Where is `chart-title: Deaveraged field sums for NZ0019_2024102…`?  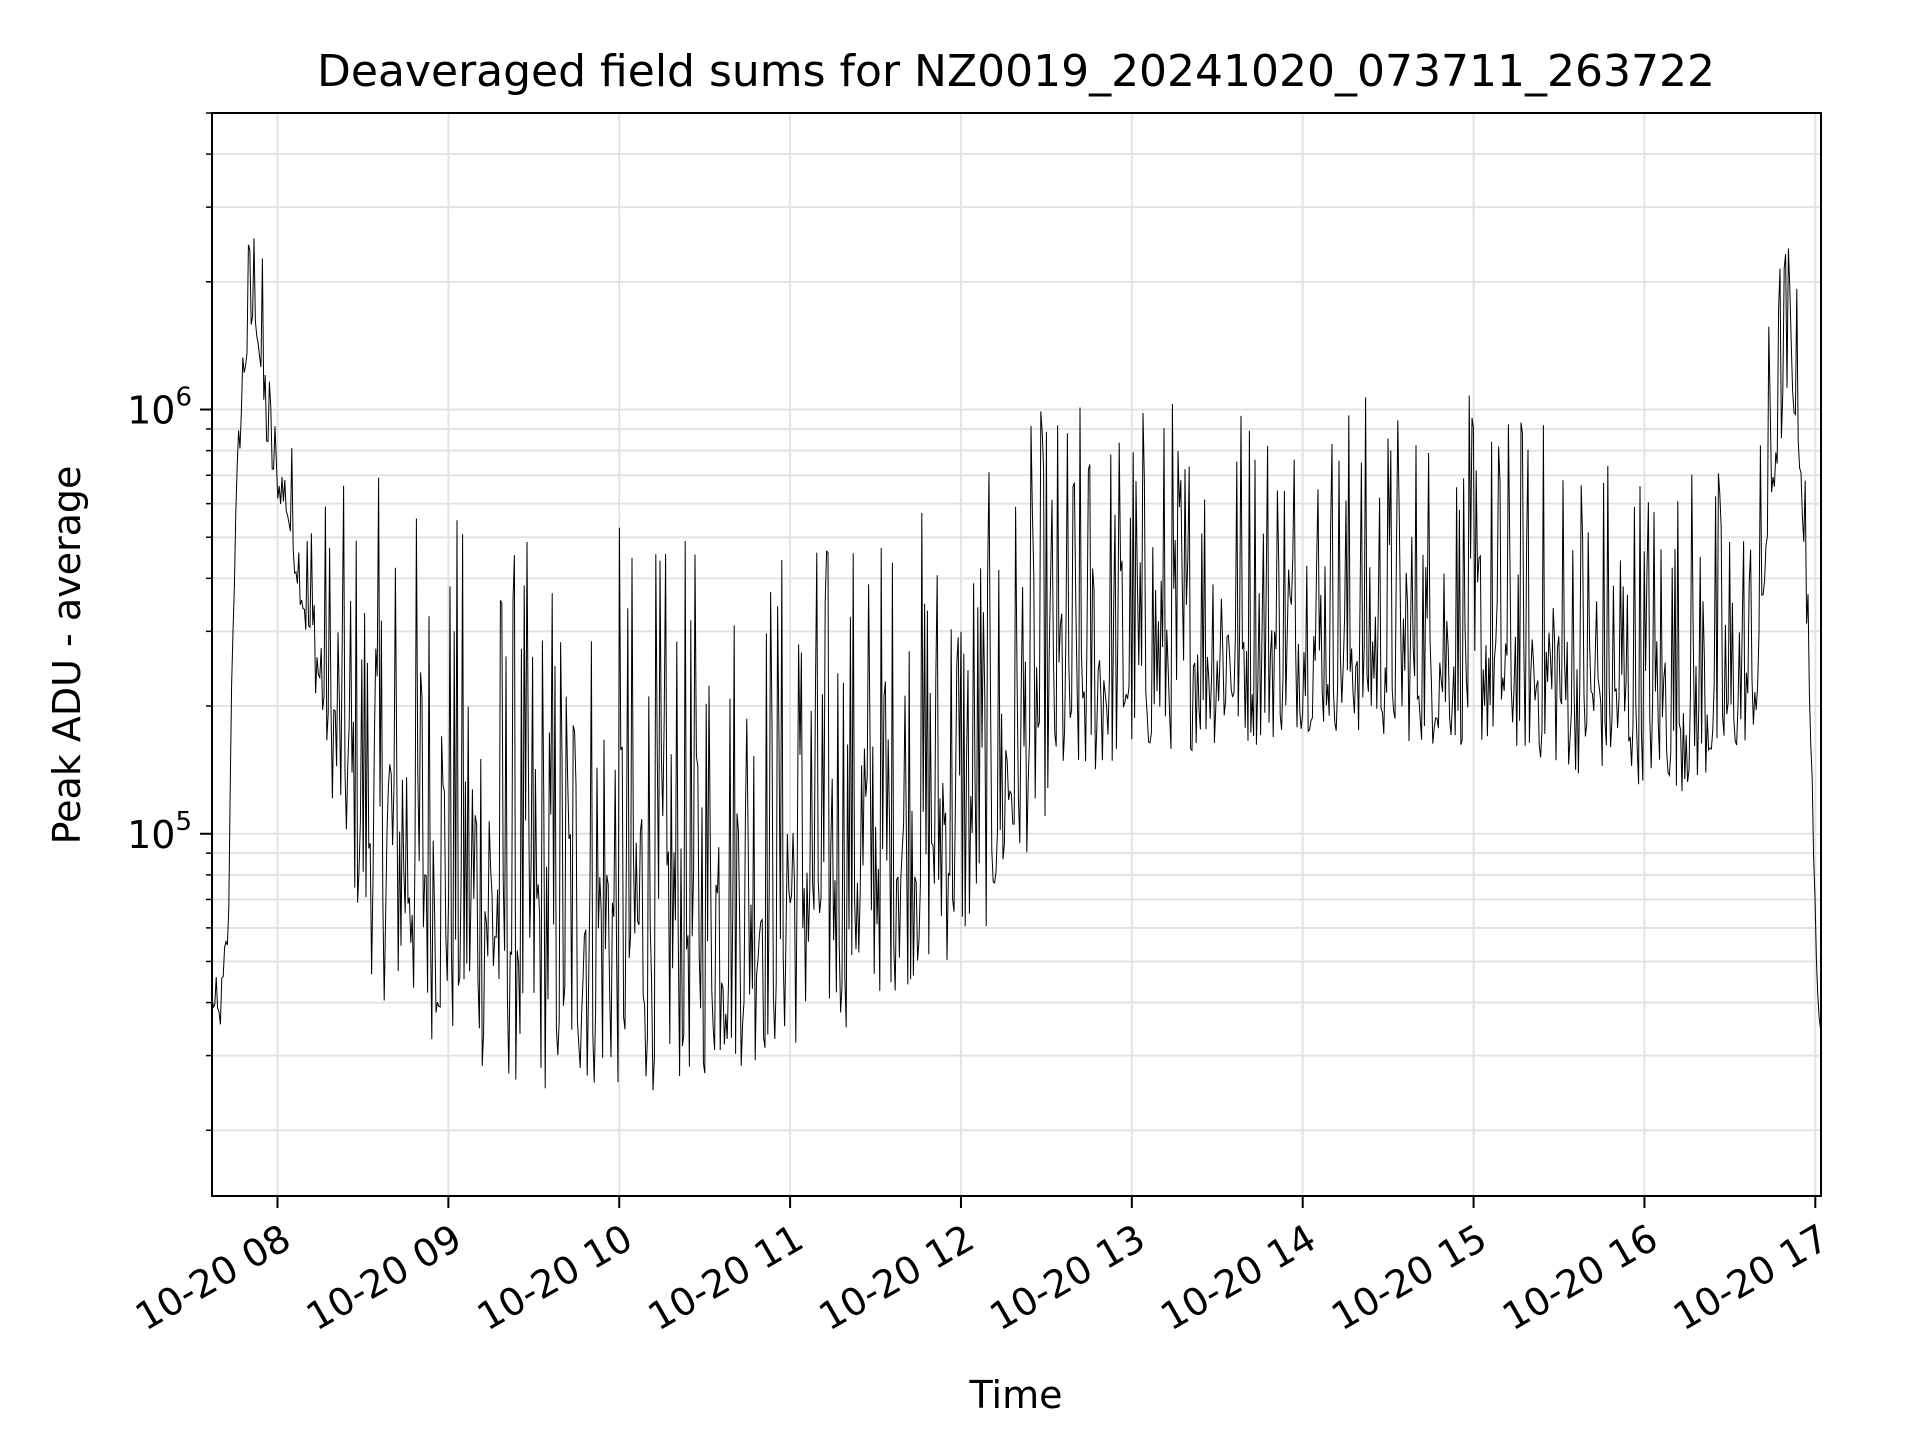
chart-title: Deaveraged field sums for NZ0019_2024102… is located at coordinates (1016, 71).